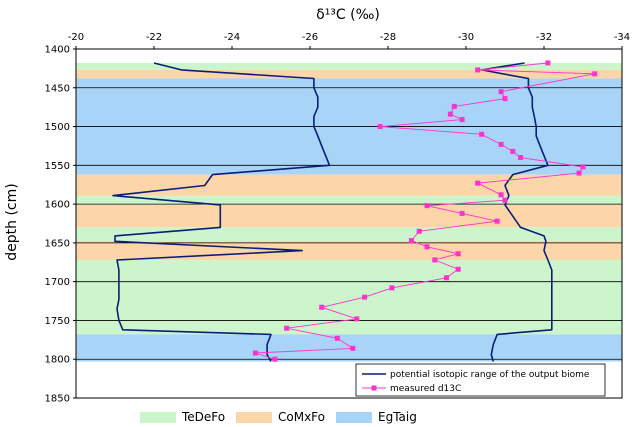 The width and height of the screenshot is (636, 427). What do you see at coordinates (57, 360) in the screenshot?
I see `y-tick-label: 1800` at bounding box center [57, 360].